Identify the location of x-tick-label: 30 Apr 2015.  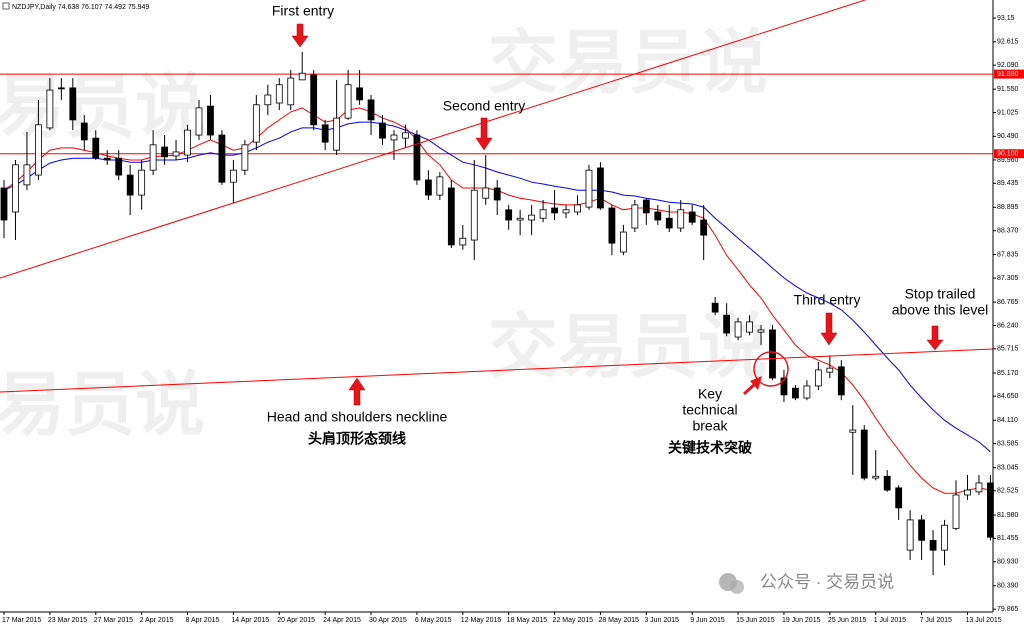
(388, 620).